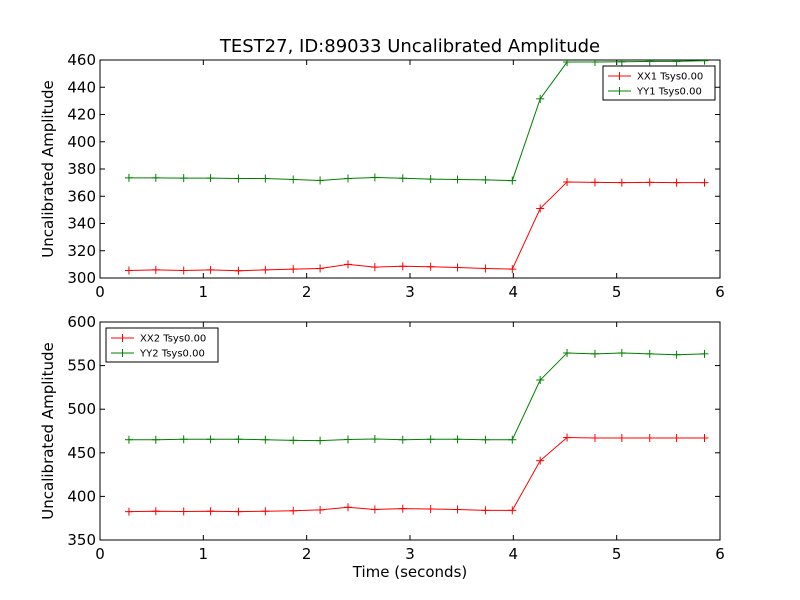 This screenshot has width=800, height=600. What do you see at coordinates (172, 354) in the screenshot?
I see `legend-label: YY2 Tsys0.00` at bounding box center [172, 354].